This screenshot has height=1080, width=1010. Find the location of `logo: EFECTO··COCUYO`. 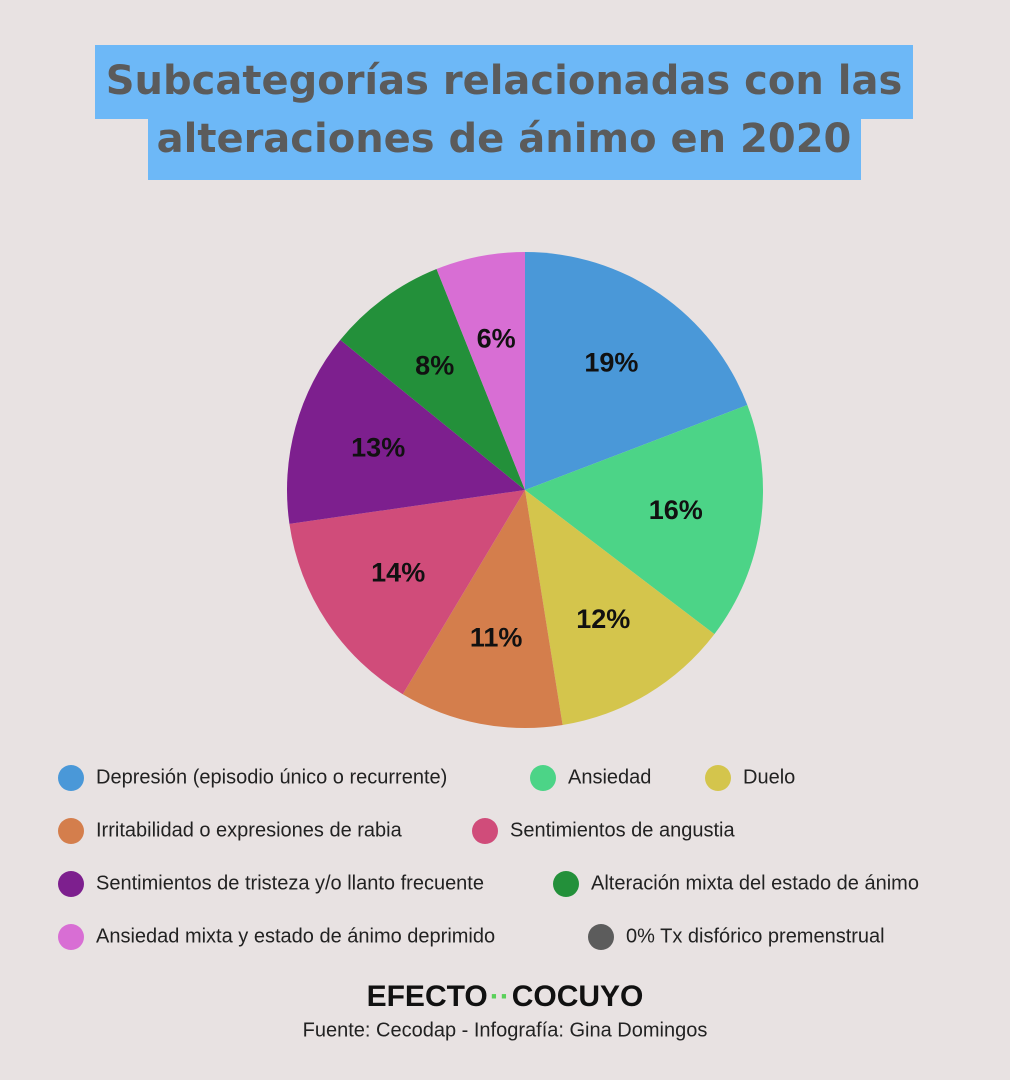

logo: EFECTO··COCUYO is located at coordinates (505, 996).